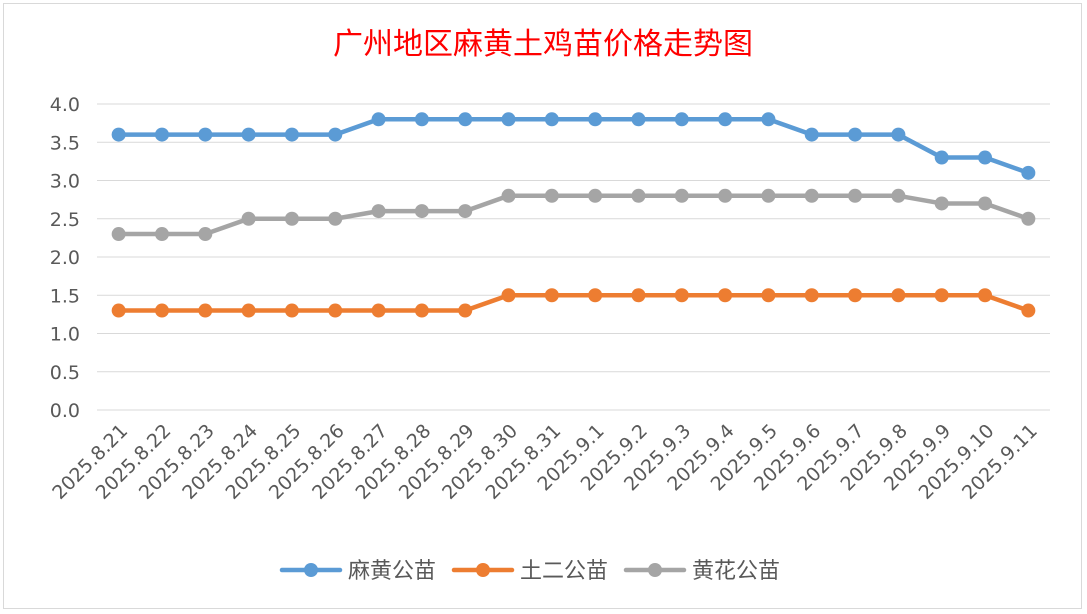 Image resolution: width=1087 pixels, height=614 pixels. Describe the element at coordinates (543, 44) in the screenshot. I see `chart-title: 广州地区麻黄土鸡苗价格走势图` at that location.